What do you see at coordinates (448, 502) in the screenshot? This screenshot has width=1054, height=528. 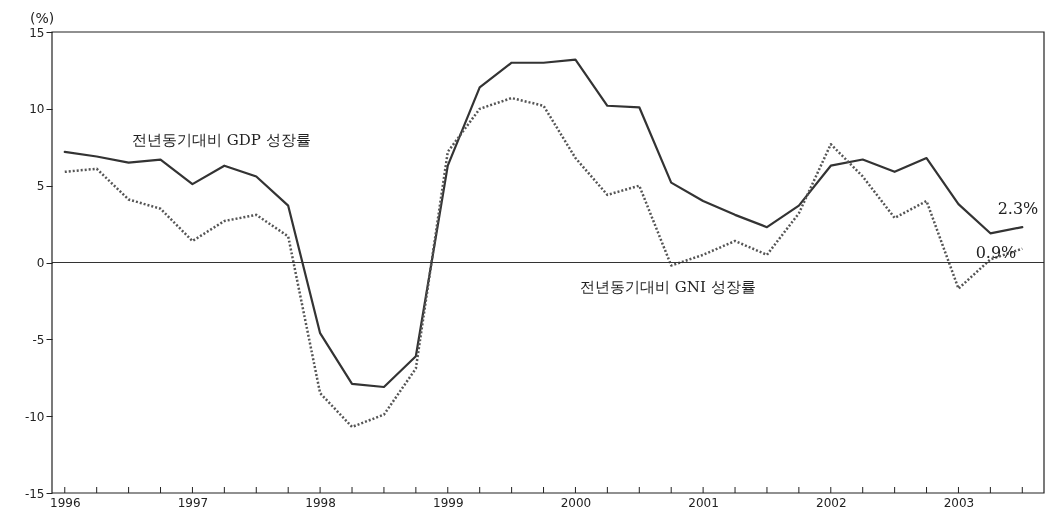 I see `x-tick-label: 1999` at bounding box center [448, 502].